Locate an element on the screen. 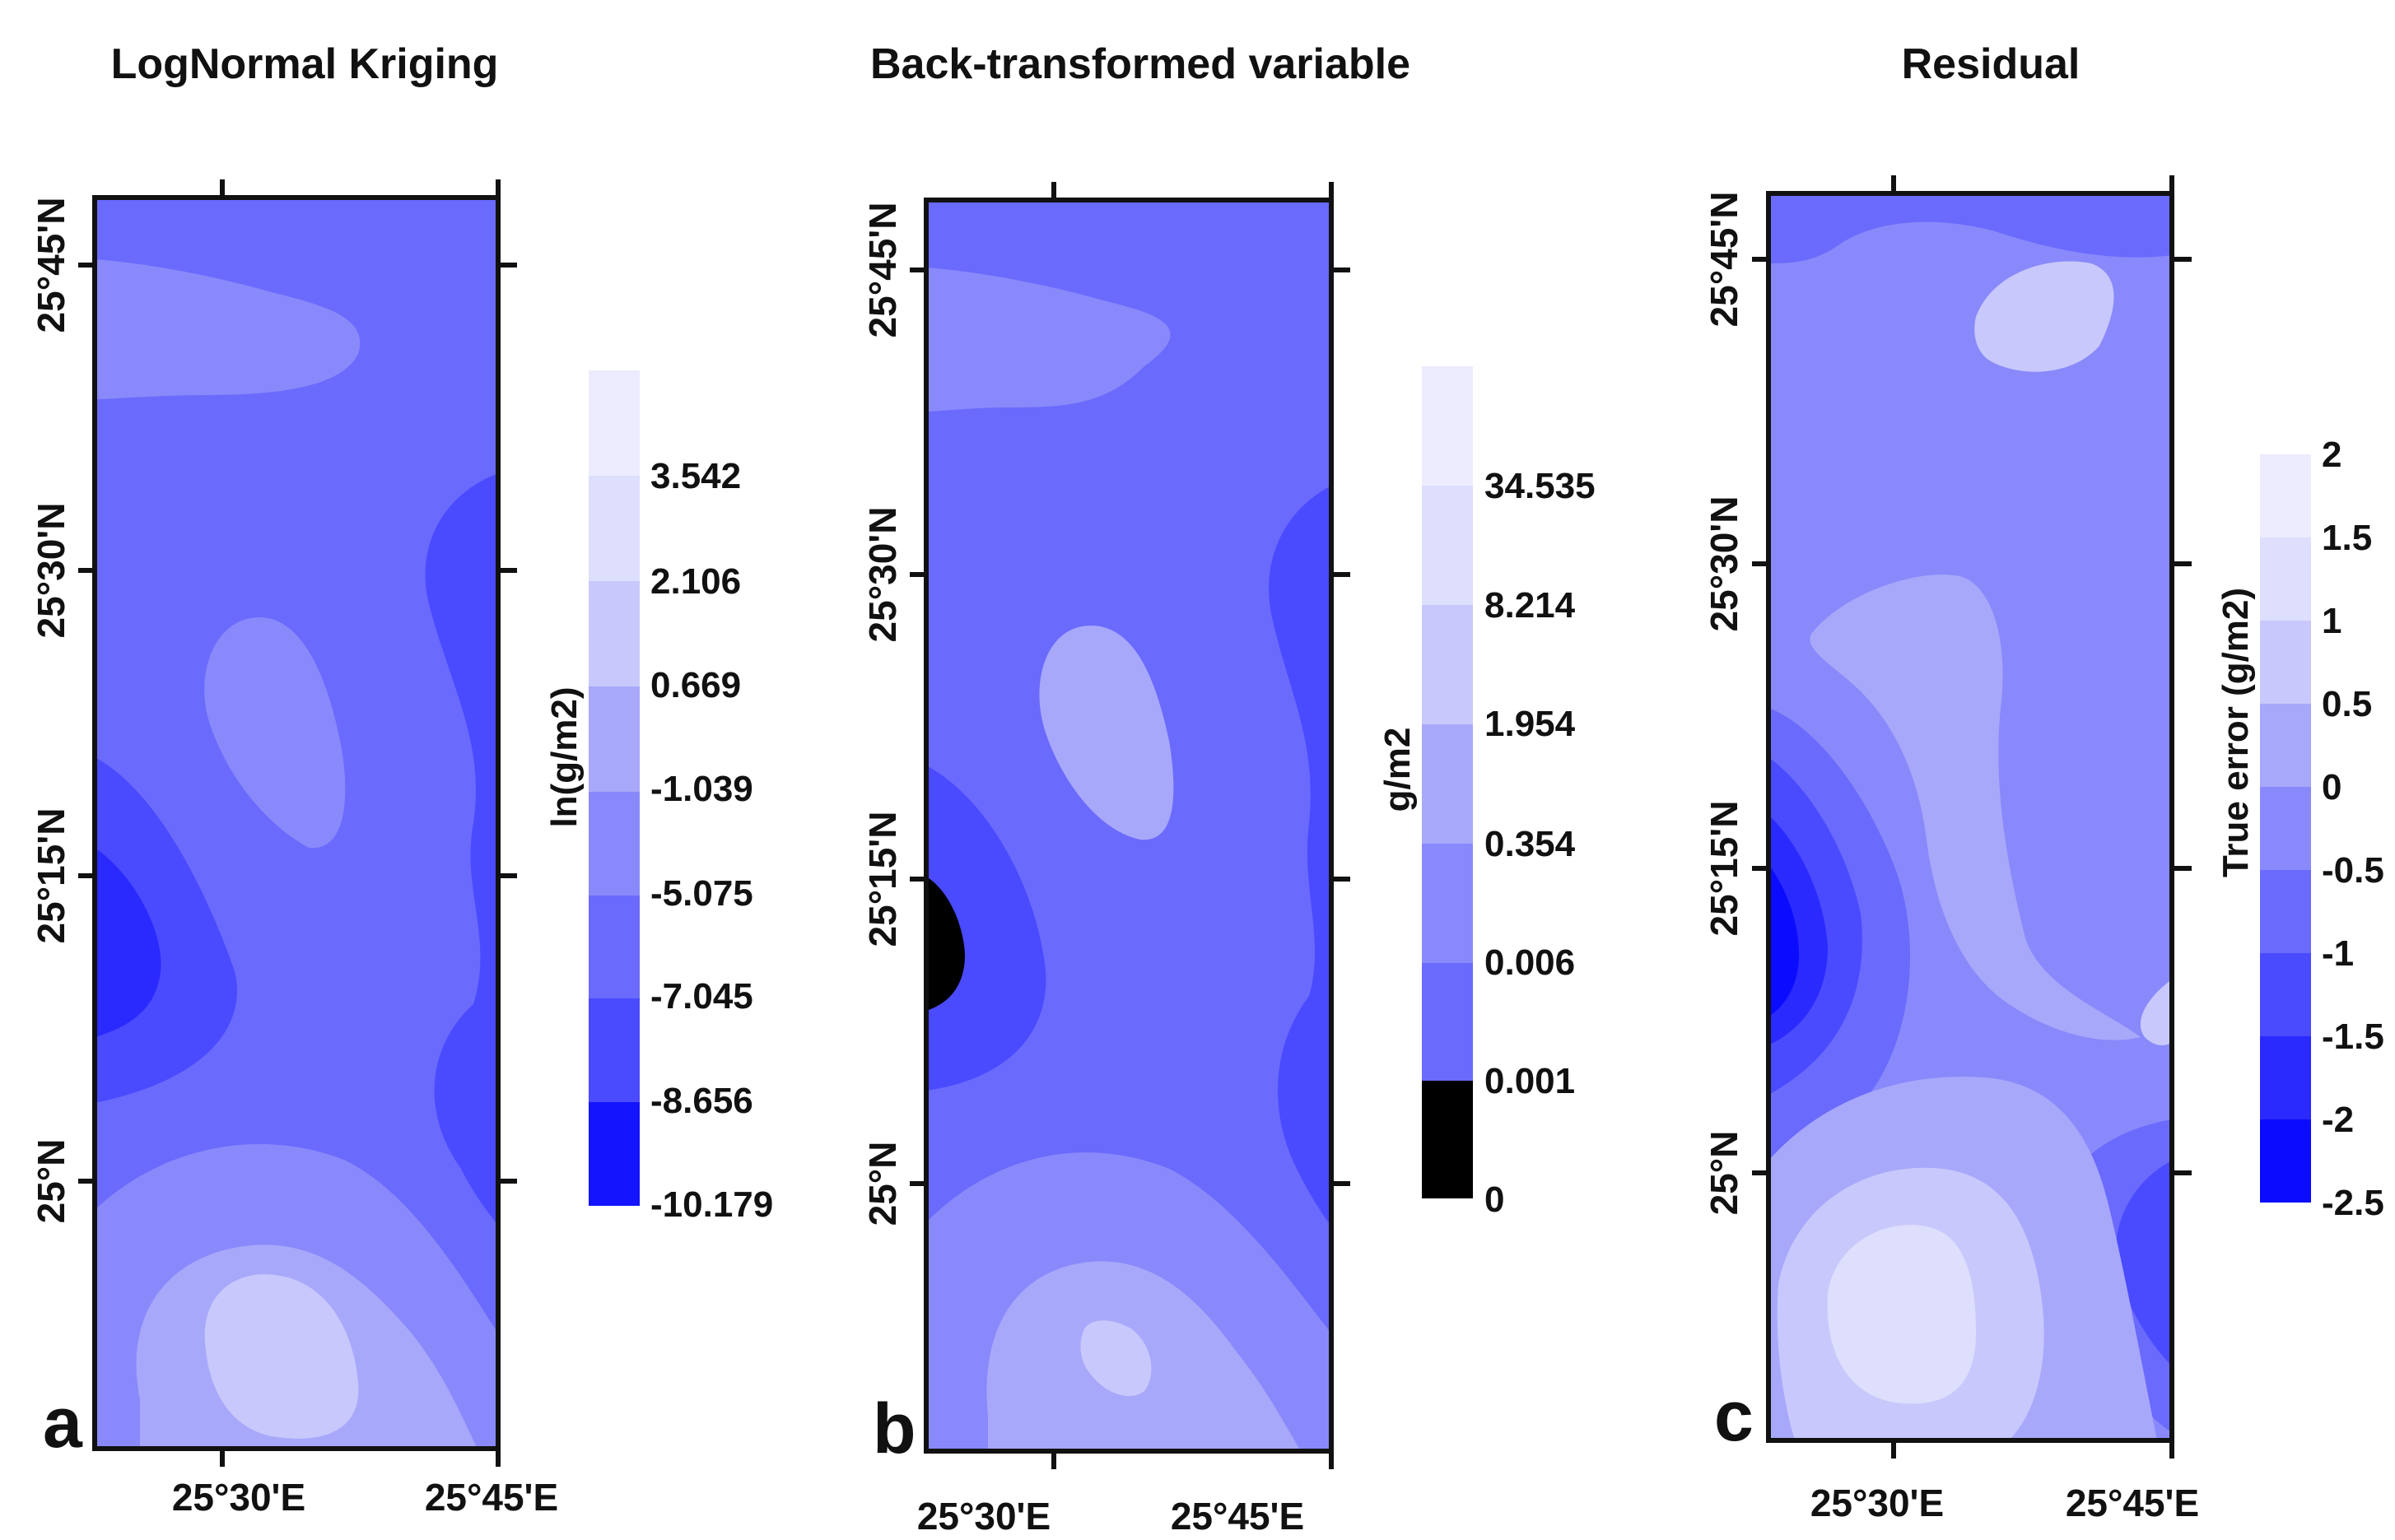 The width and height of the screenshot is (2395, 1540). panel-c-colorbar-label: True error (g/m2) is located at coordinates (2236, 732).